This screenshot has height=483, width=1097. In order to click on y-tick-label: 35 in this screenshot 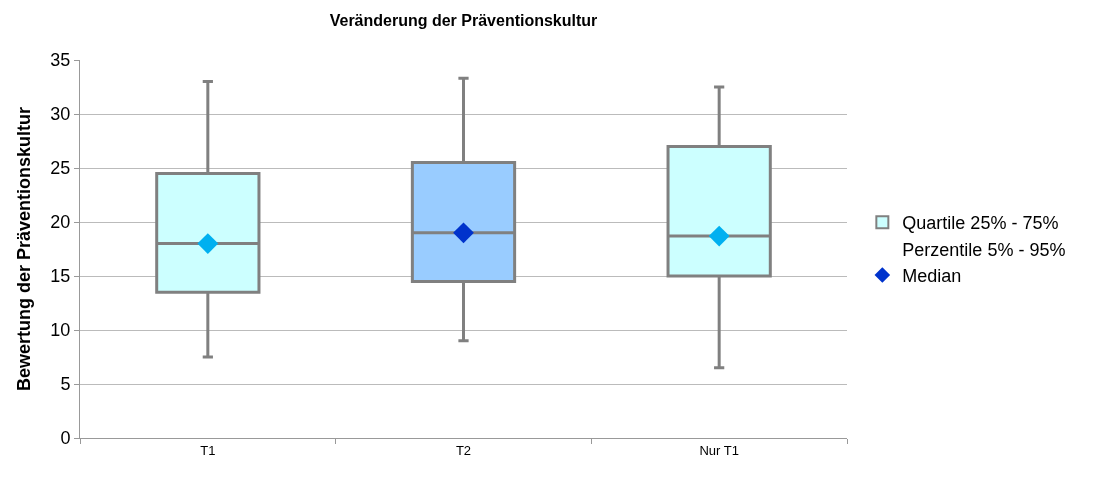, I will do `click(60, 60)`.